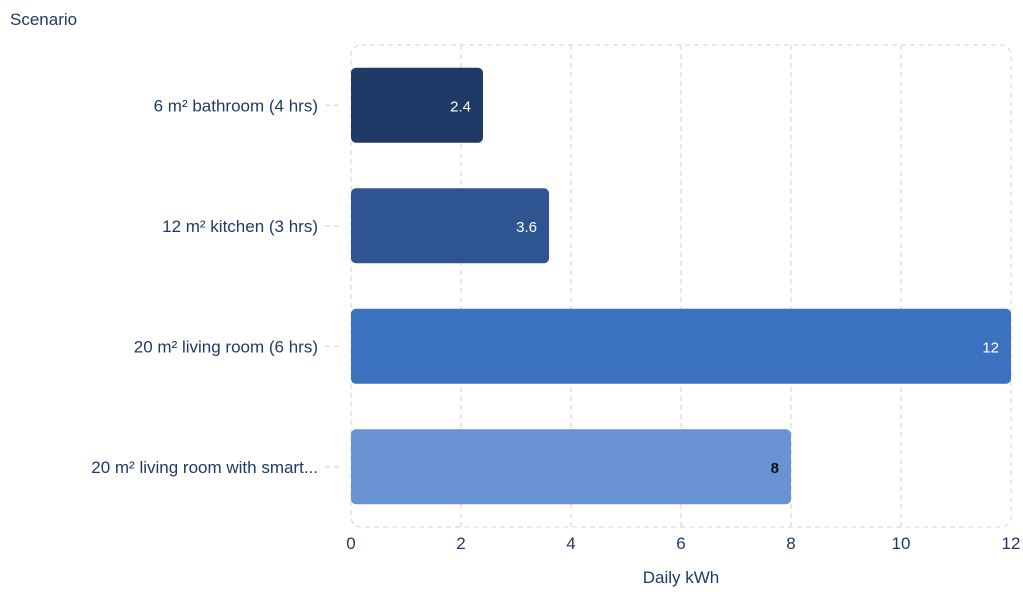 This screenshot has height=592, width=1023. I want to click on y-axis-title: Scenario, so click(43, 19).